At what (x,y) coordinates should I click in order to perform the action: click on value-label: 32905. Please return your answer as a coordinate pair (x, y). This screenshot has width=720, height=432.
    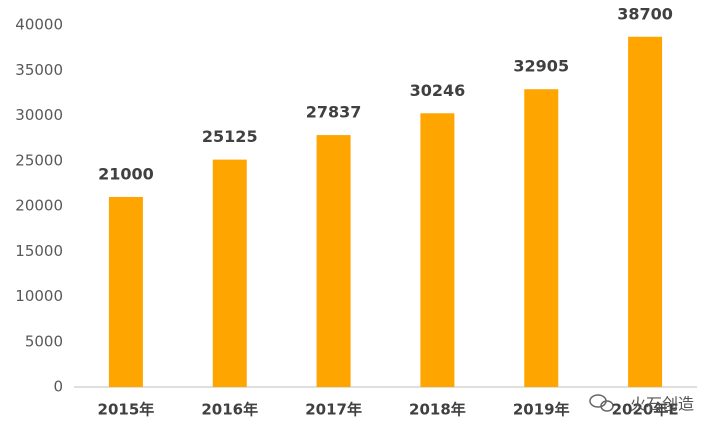
    Looking at the image, I should click on (541, 66).